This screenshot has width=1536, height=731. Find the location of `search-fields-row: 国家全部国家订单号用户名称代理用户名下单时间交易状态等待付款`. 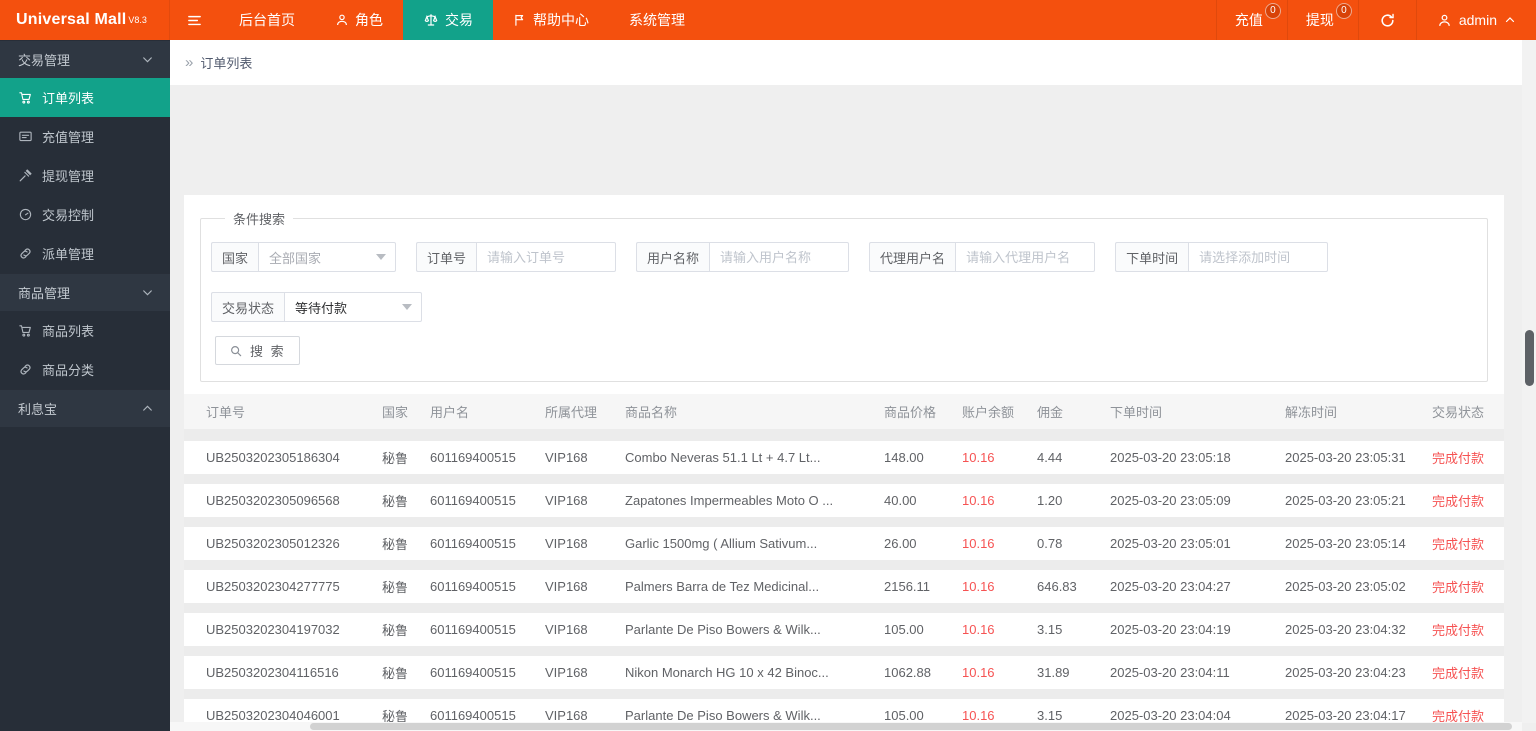

search-fields-row: 国家全部国家订单号用户名称代理用户名下单时间交易状态等待付款 is located at coordinates (842, 282).